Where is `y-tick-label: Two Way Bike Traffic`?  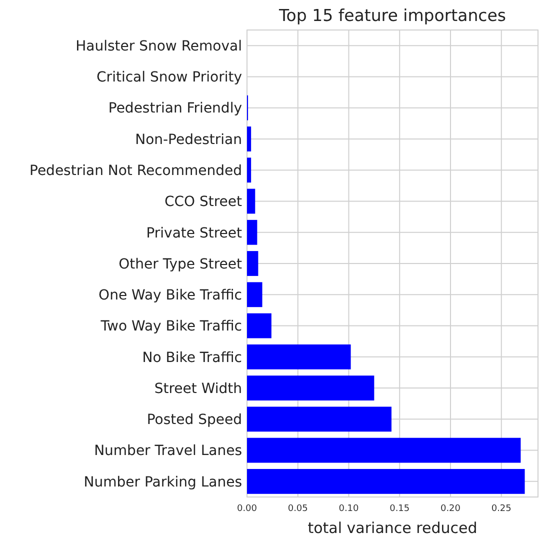
y-tick-label: Two Way Bike Traffic is located at coordinates (171, 326).